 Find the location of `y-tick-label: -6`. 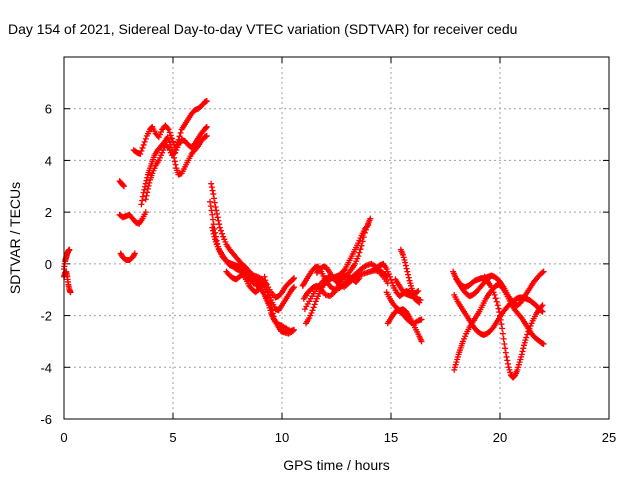

y-tick-label: -6 is located at coordinates (46, 419).